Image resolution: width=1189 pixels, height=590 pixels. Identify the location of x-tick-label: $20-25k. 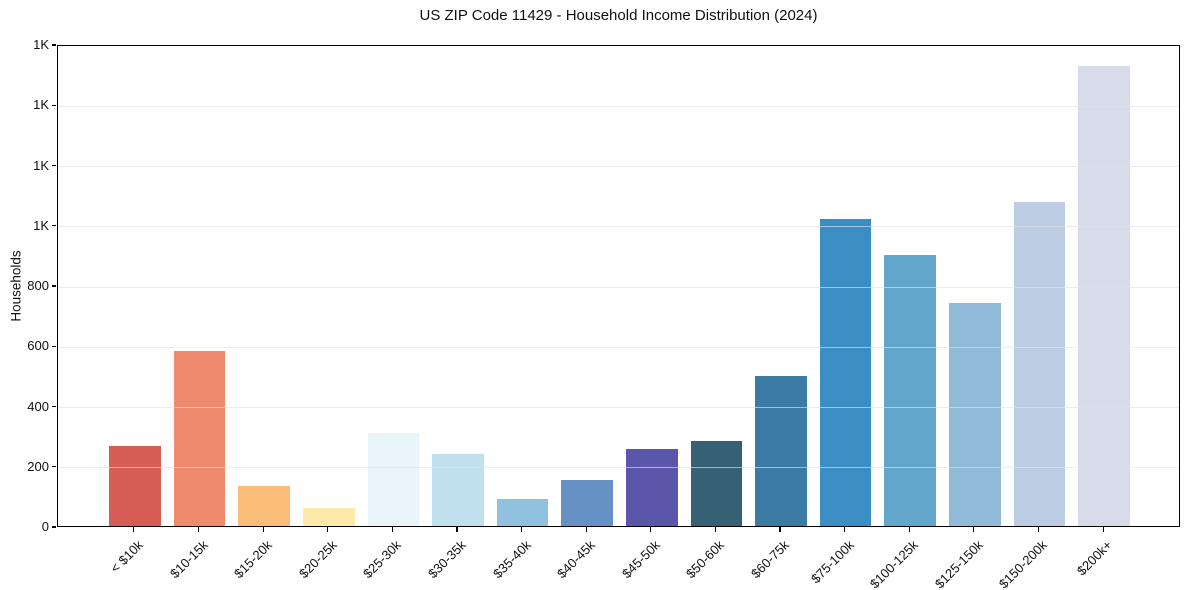
(317, 559).